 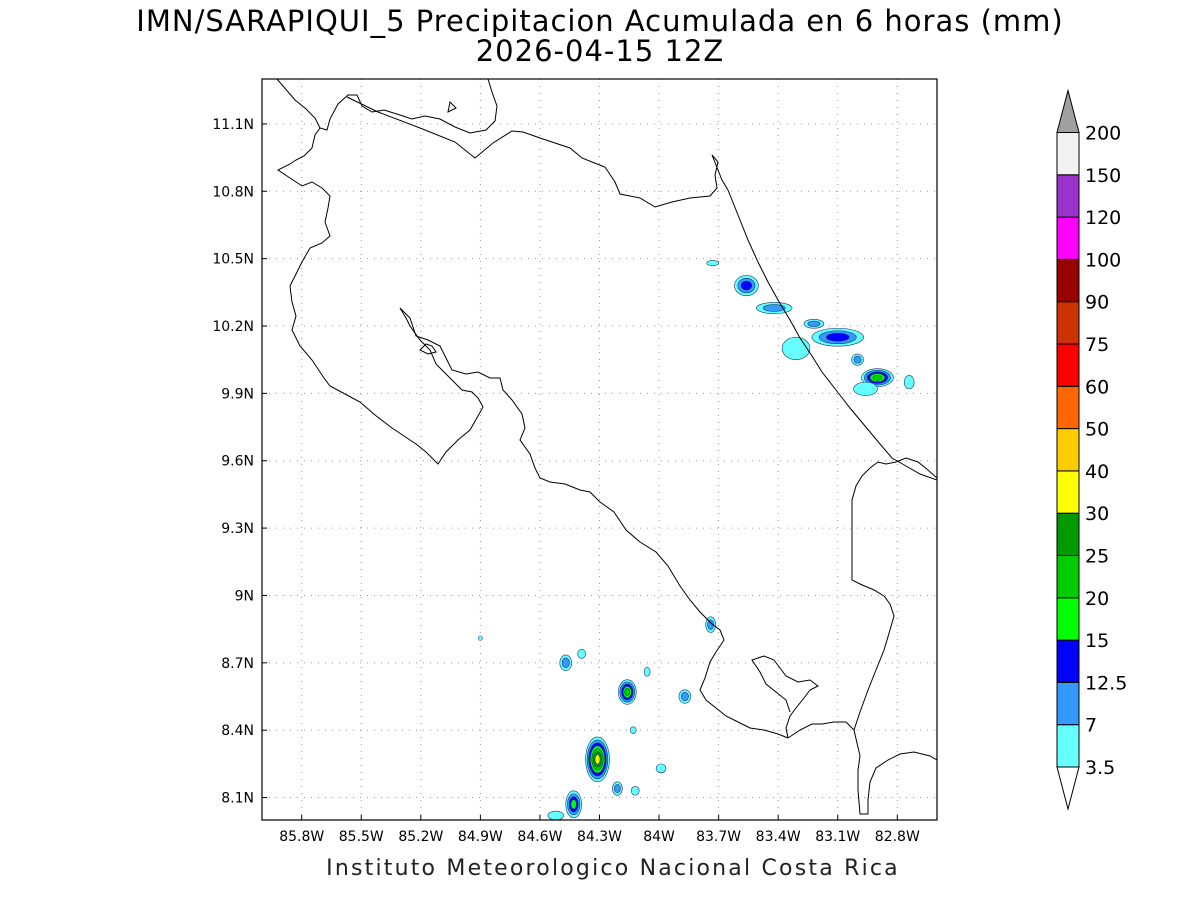 What do you see at coordinates (233, 125) in the screenshot?
I see `lat-tick-label: 11.1N` at bounding box center [233, 125].